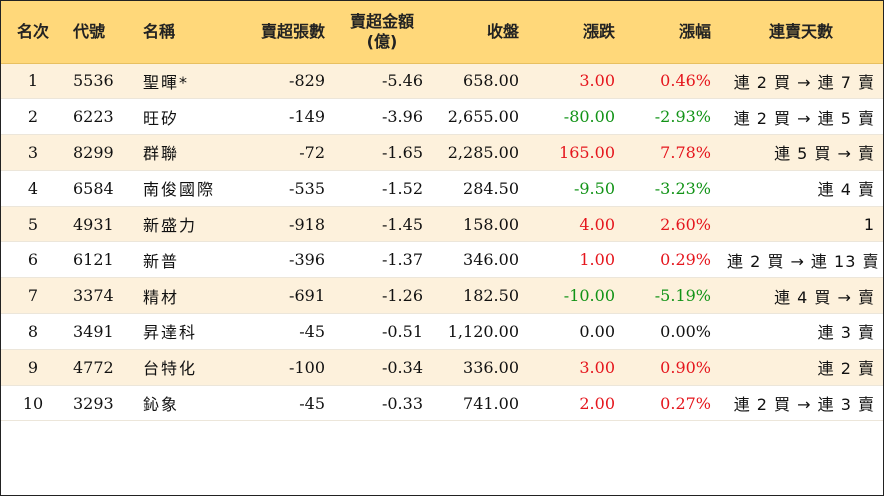 The height and width of the screenshot is (496, 884). Describe the element at coordinates (671, 32) in the screenshot. I see `header-pct: 漲幅` at that location.